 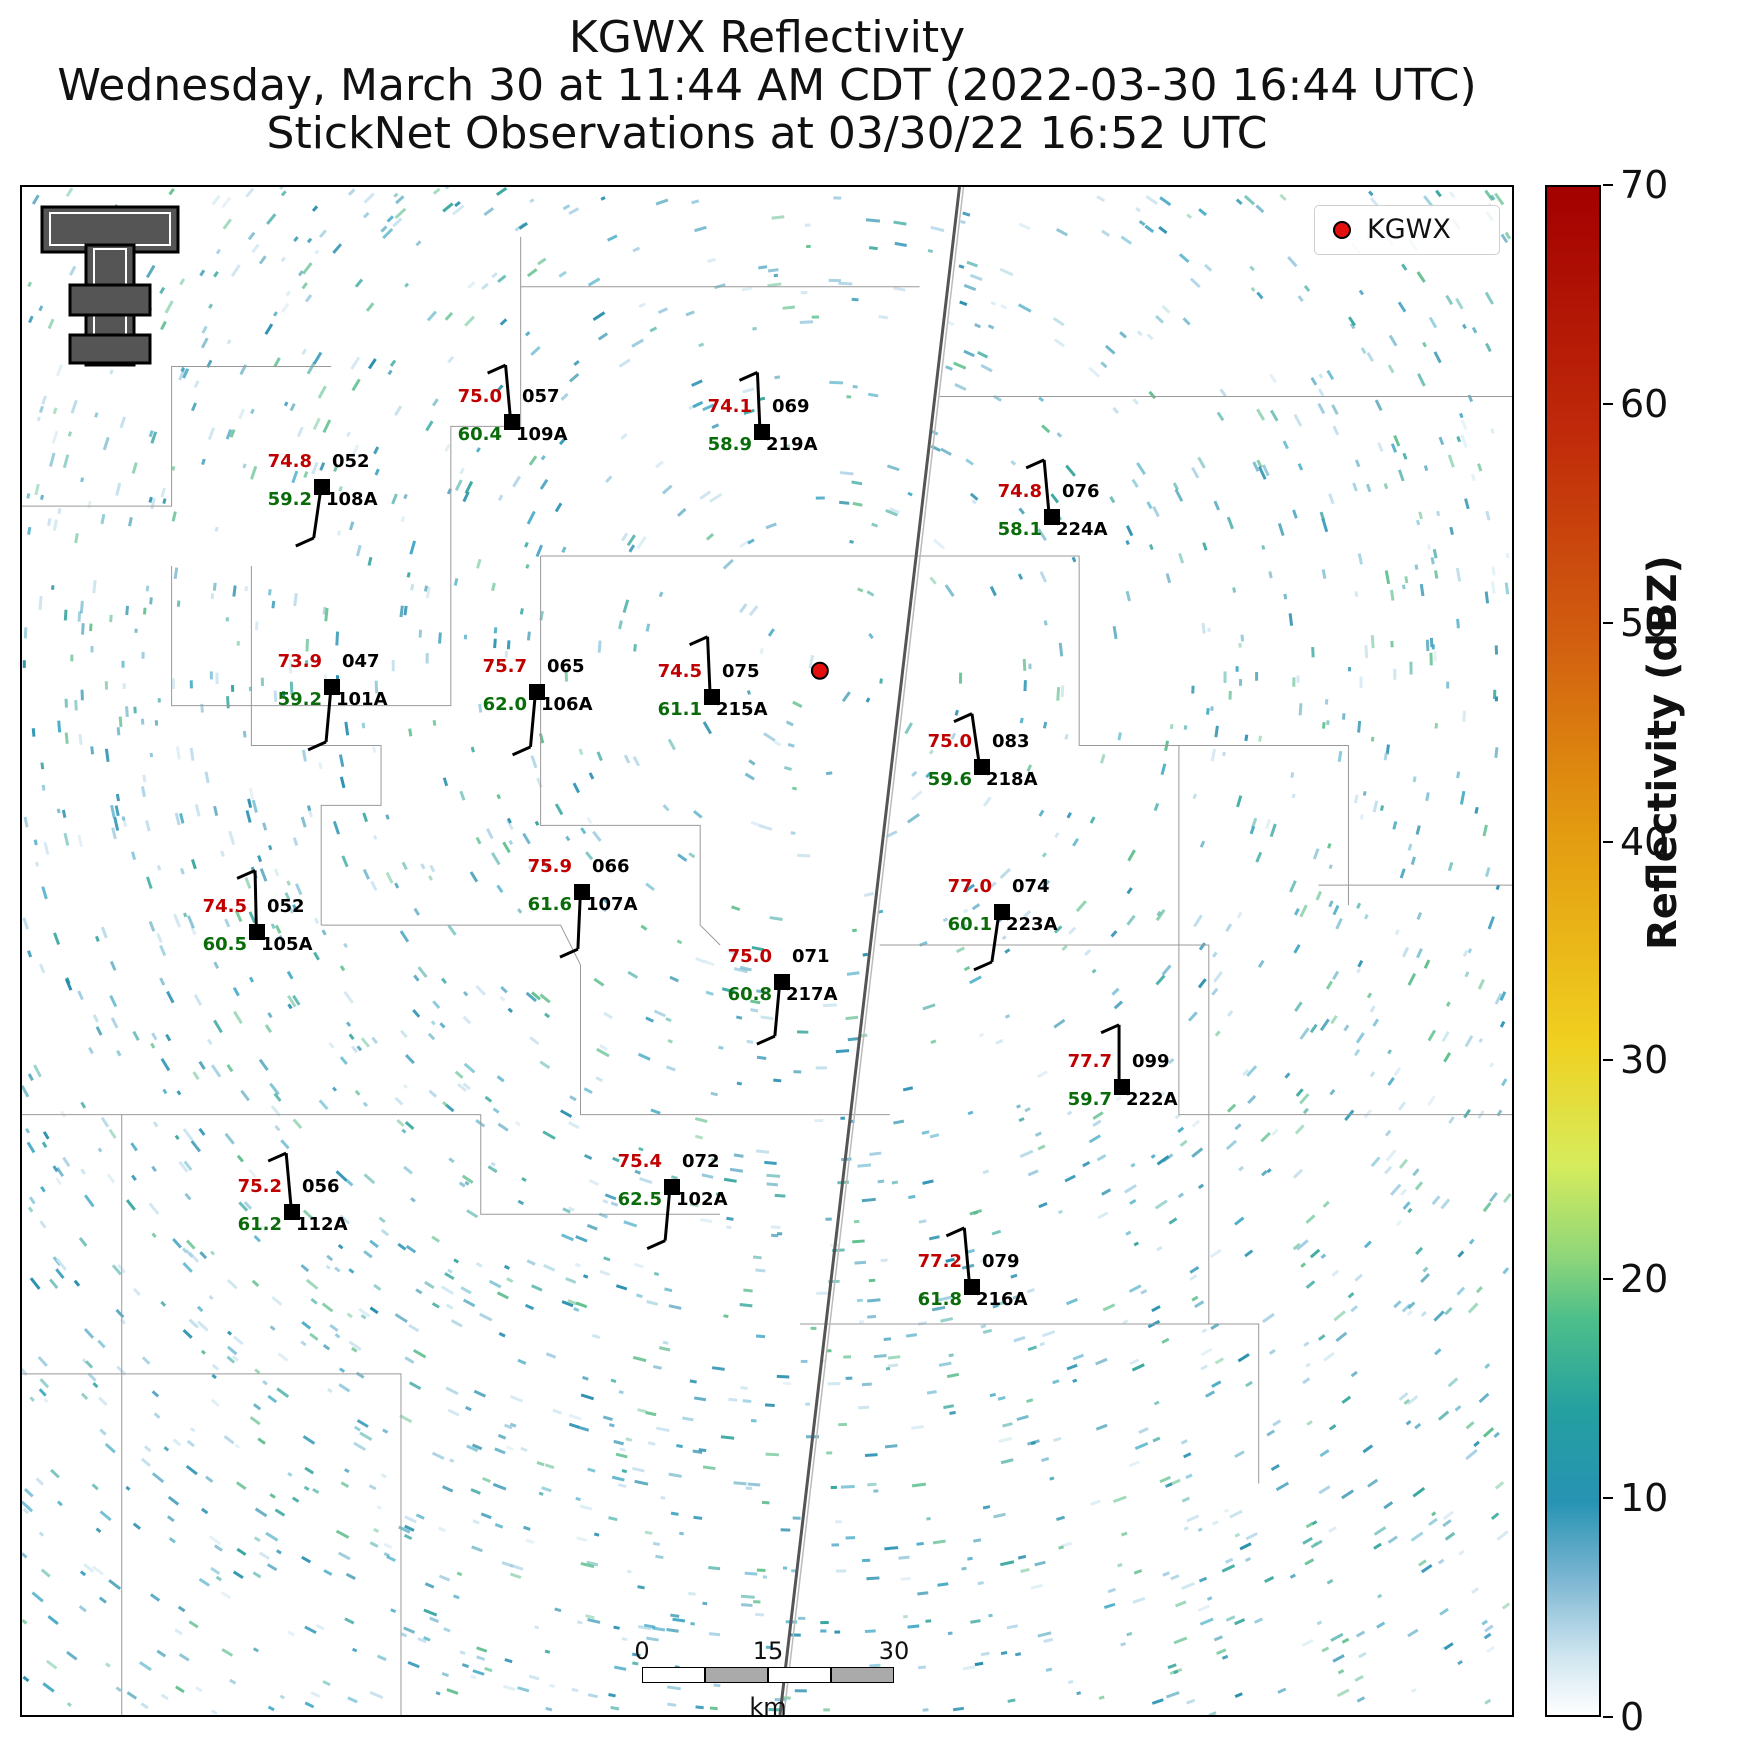 I want to click on dewpoint: 62.0, so click(x=504, y=704).